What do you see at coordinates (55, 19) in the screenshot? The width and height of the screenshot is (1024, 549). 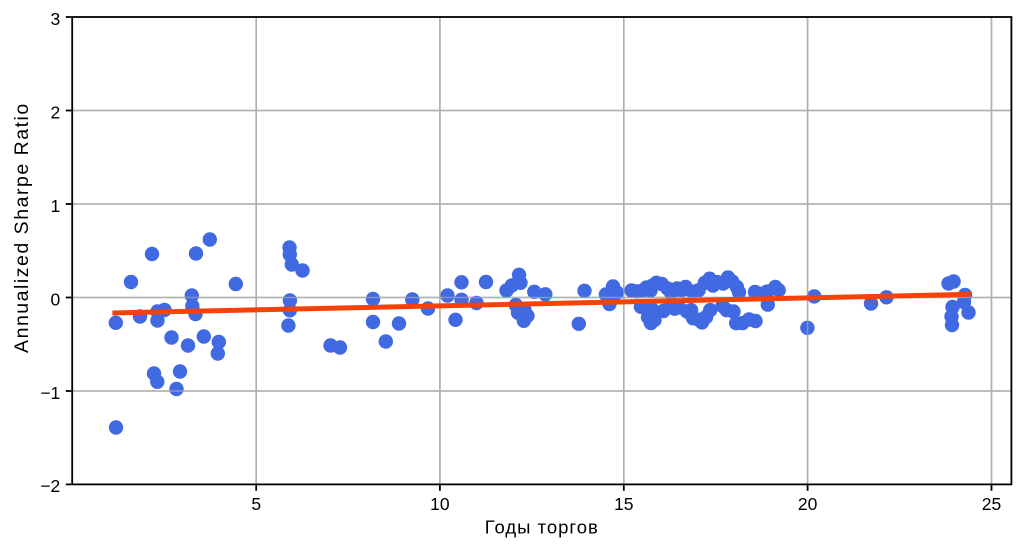 I see `svg-text: 3` at bounding box center [55, 19].